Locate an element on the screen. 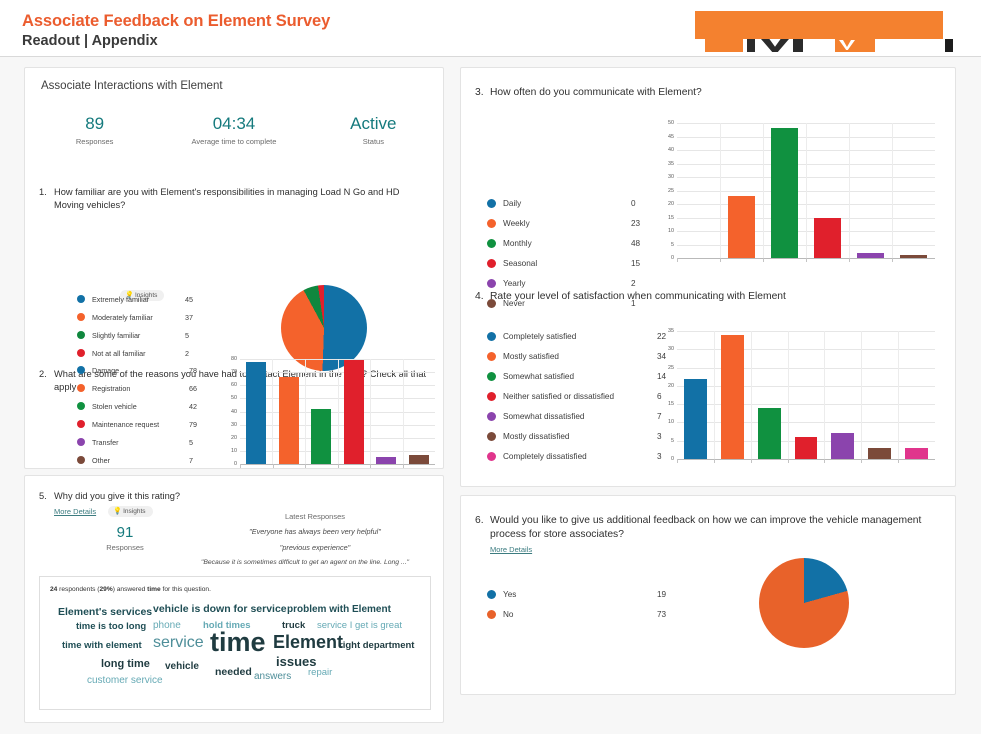 The width and height of the screenshot is (981, 734). legend-item: Yearly 2 is located at coordinates (572, 283).